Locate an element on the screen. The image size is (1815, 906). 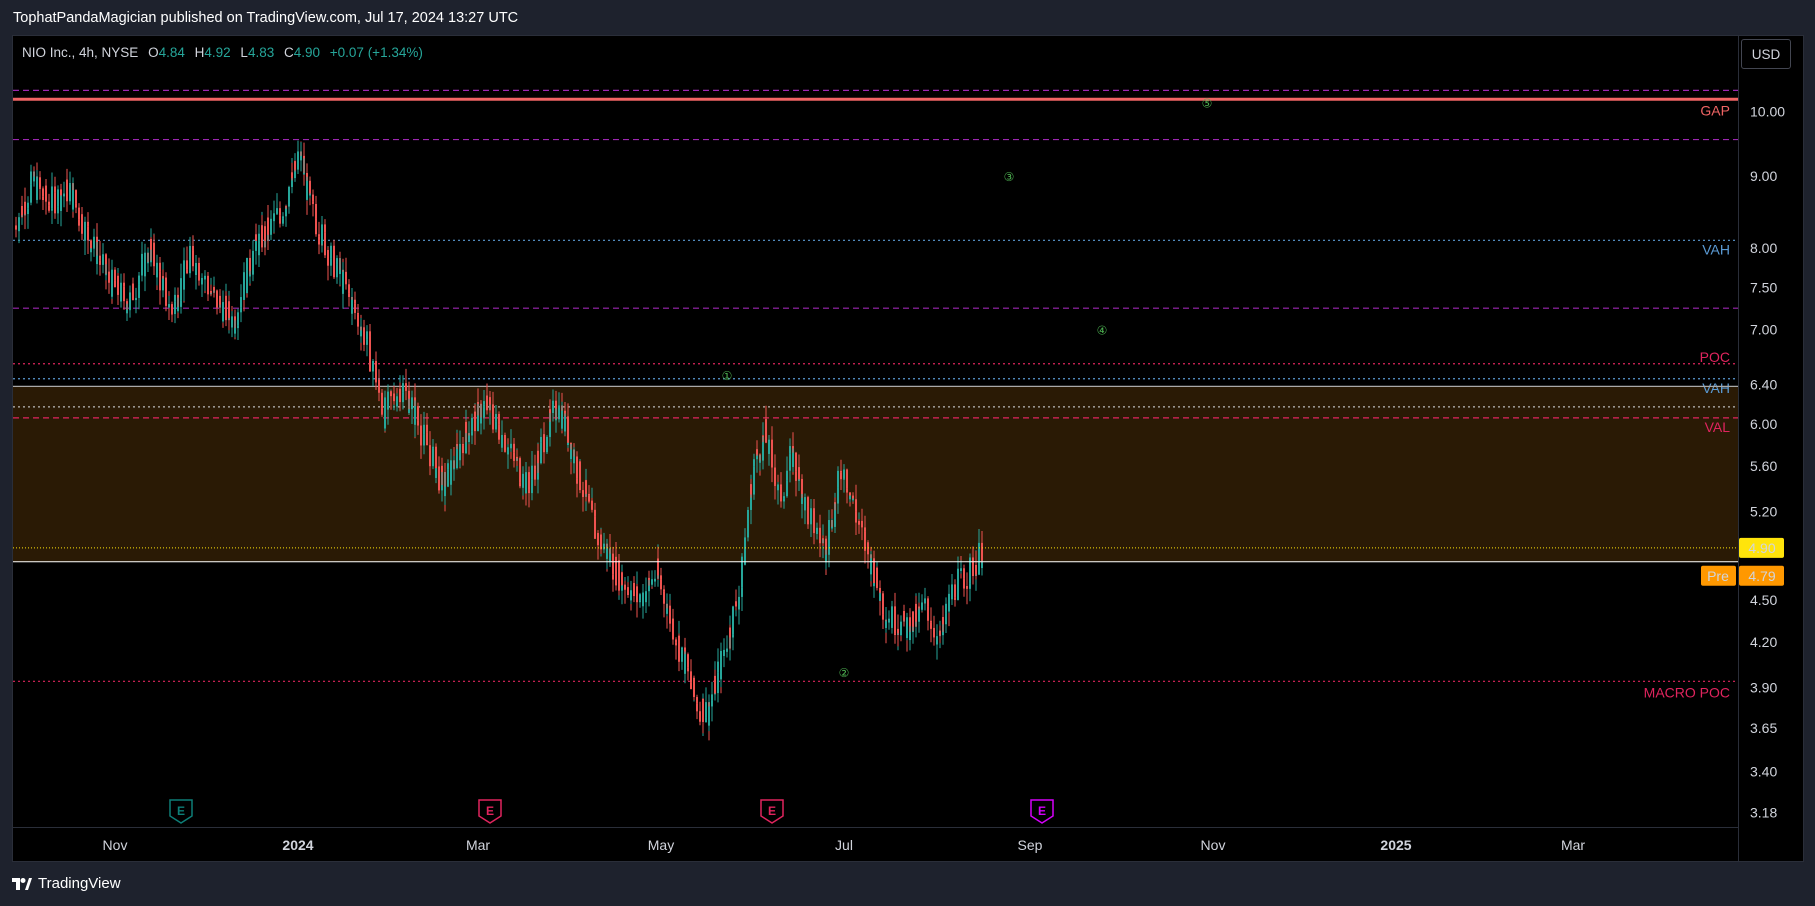
y-tick-label-9: 4.50 is located at coordinates (1763, 600).